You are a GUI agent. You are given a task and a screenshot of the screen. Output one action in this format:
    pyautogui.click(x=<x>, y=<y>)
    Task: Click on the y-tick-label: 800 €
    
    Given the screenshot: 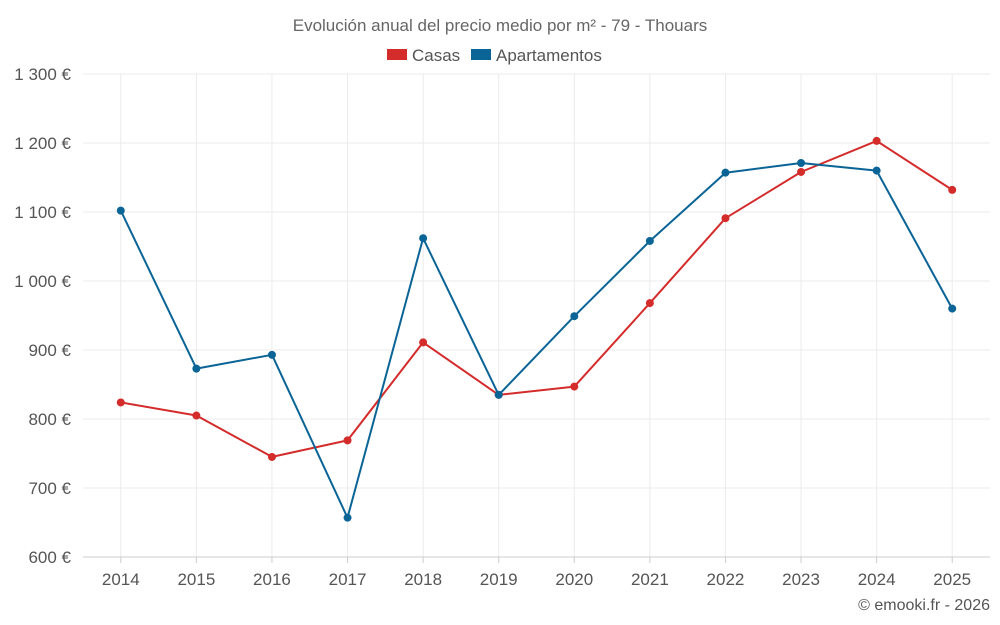 What is the action you would take?
    pyautogui.click(x=49, y=419)
    